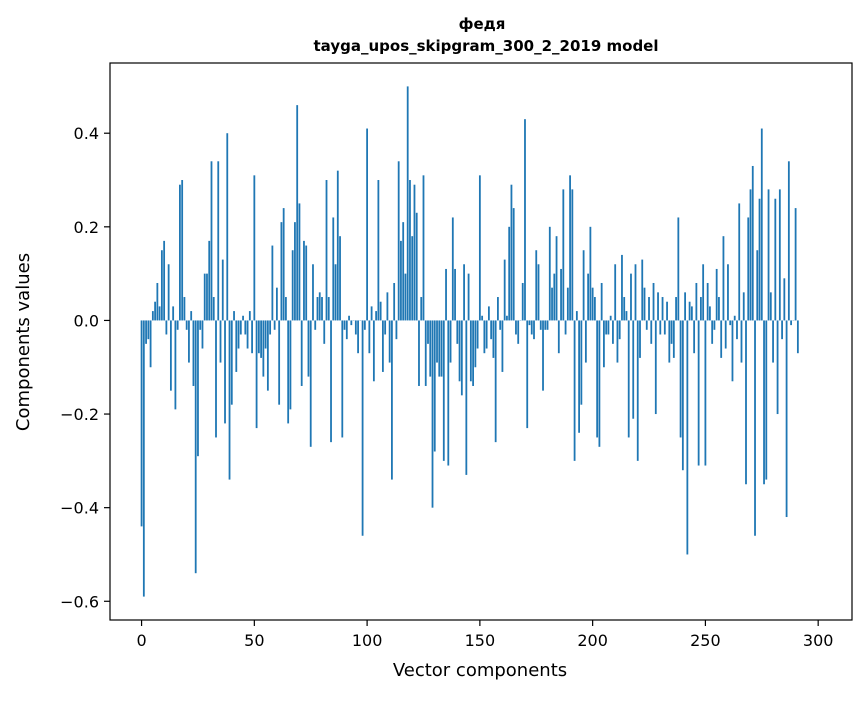  What do you see at coordinates (367, 640) in the screenshot?
I see `x-tick-label-100: 100` at bounding box center [367, 640].